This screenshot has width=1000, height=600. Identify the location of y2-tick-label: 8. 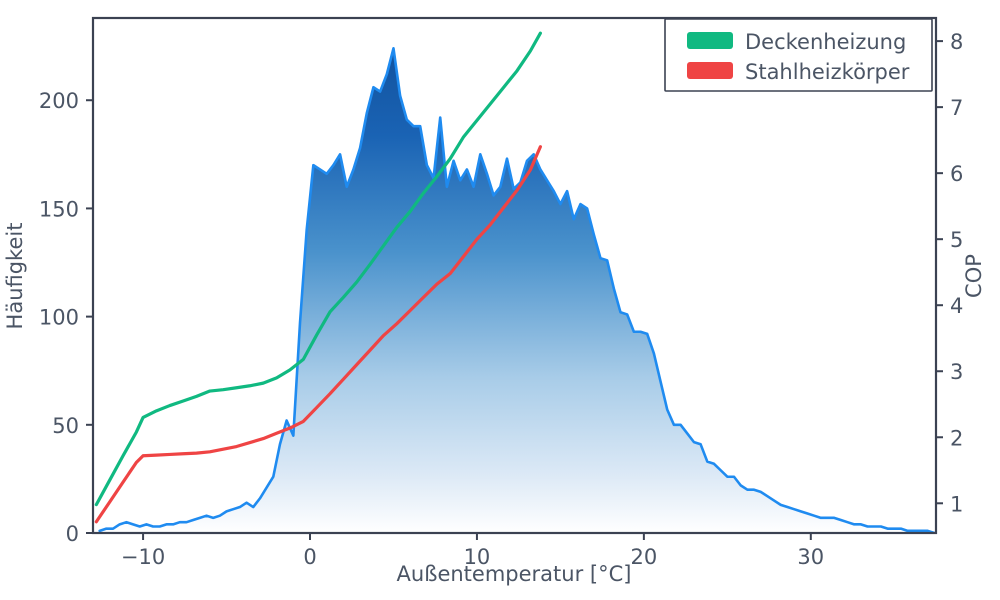
(956, 42).